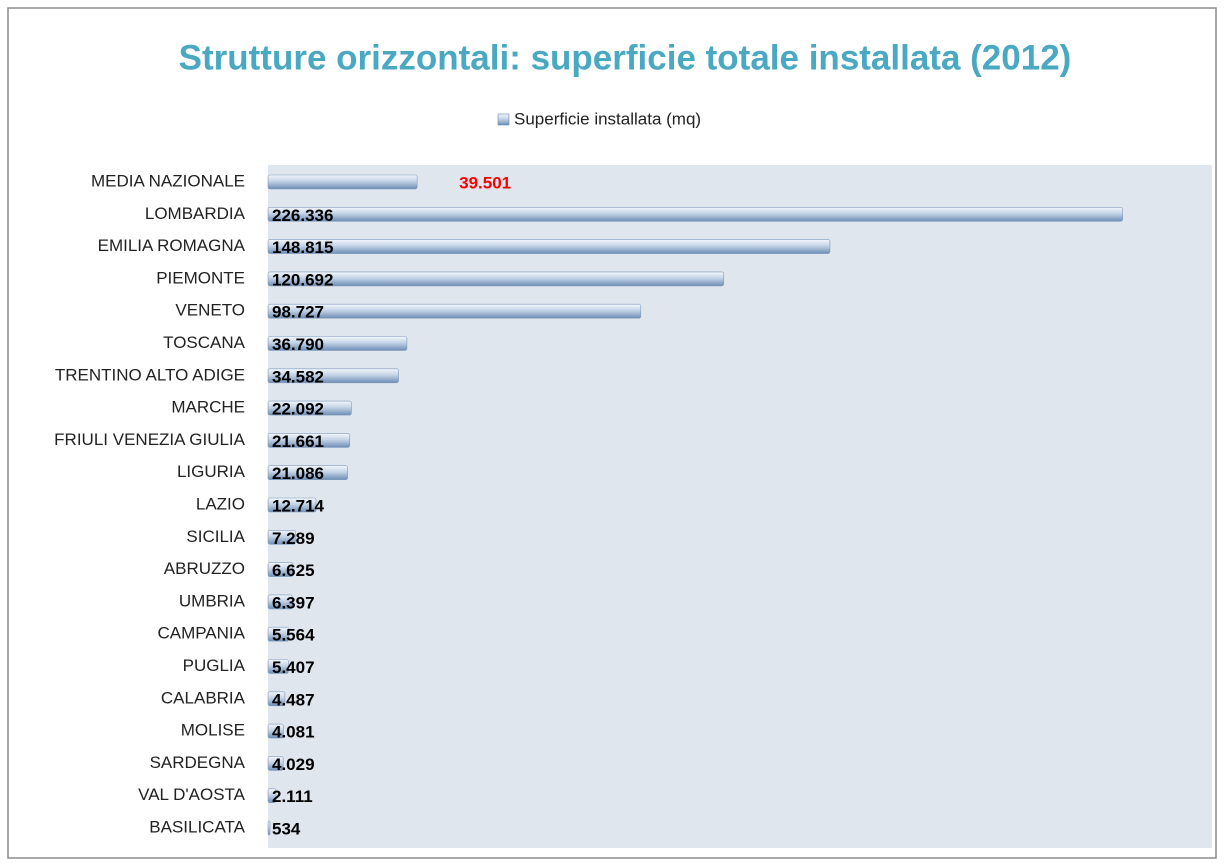  What do you see at coordinates (293, 732) in the screenshot?
I see `value-label: 4.081` at bounding box center [293, 732].